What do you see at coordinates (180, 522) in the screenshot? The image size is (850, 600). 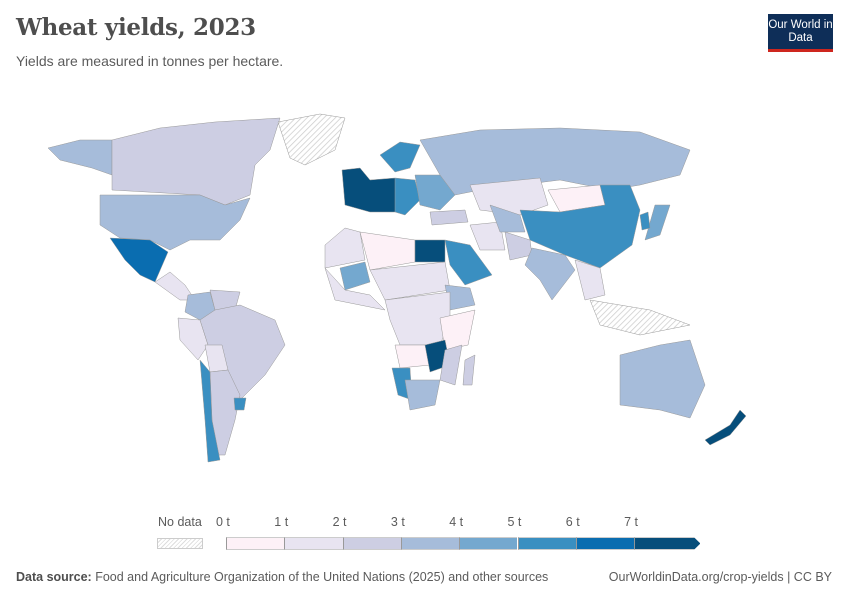 I see `legend-no-data-label: No data` at bounding box center [180, 522].